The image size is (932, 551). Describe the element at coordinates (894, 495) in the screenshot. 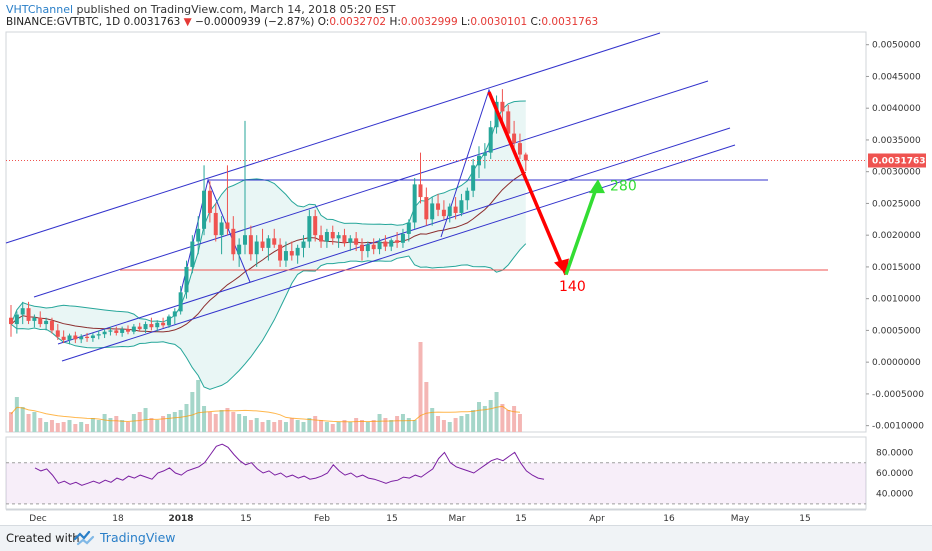

I see `rsi-tick-label: 40.0000` at that location.